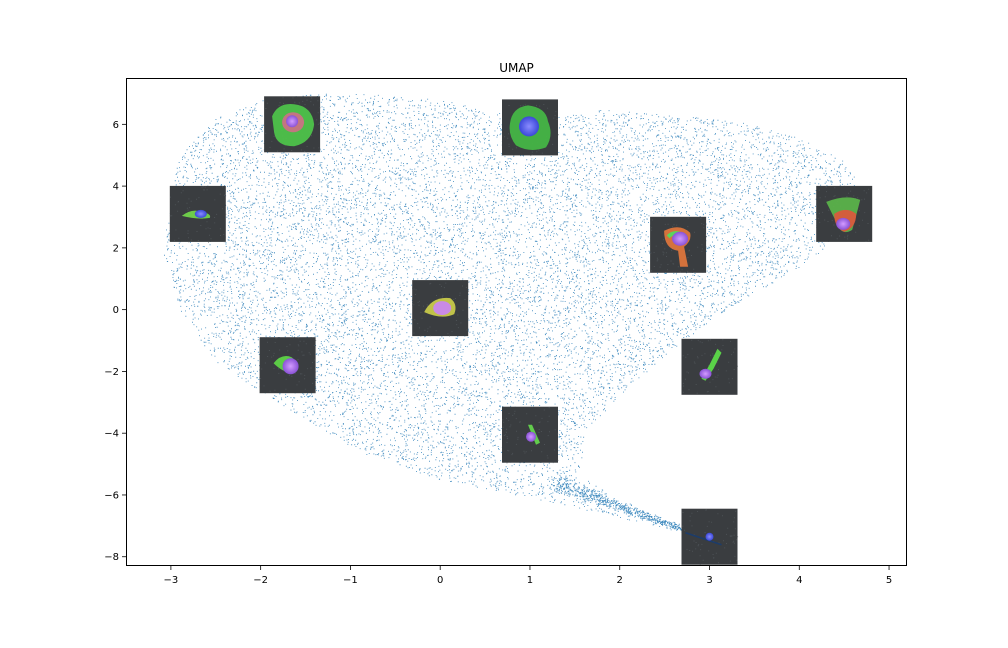  What do you see at coordinates (116, 187) in the screenshot?
I see `y-tick-label: 4` at bounding box center [116, 187].